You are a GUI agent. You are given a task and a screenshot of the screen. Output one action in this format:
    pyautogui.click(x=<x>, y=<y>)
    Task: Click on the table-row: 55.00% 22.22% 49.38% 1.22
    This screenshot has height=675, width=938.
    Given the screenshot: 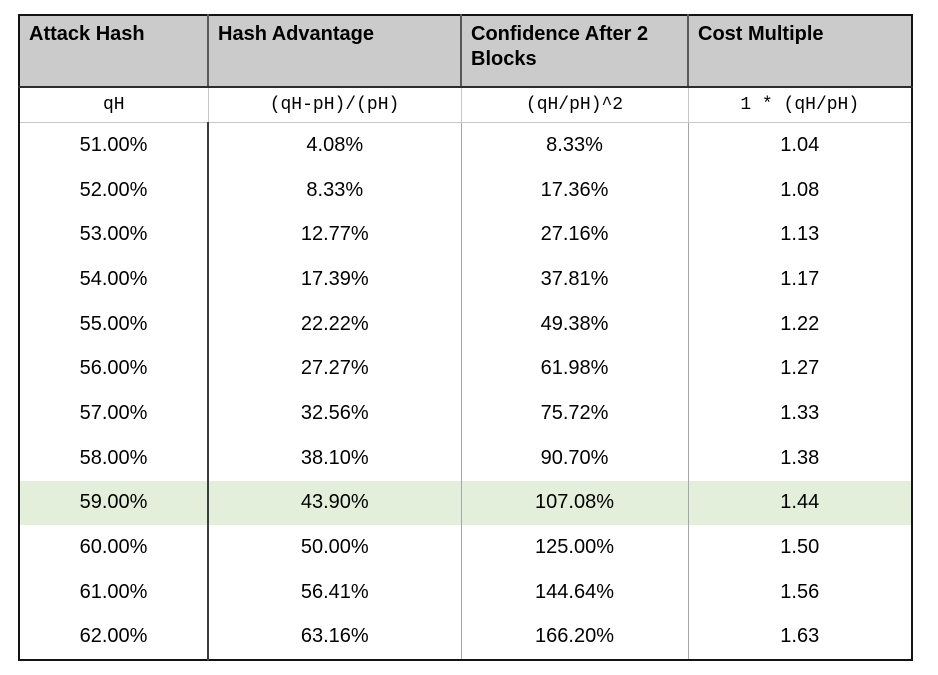 What is the action you would take?
    pyautogui.click(x=465, y=324)
    